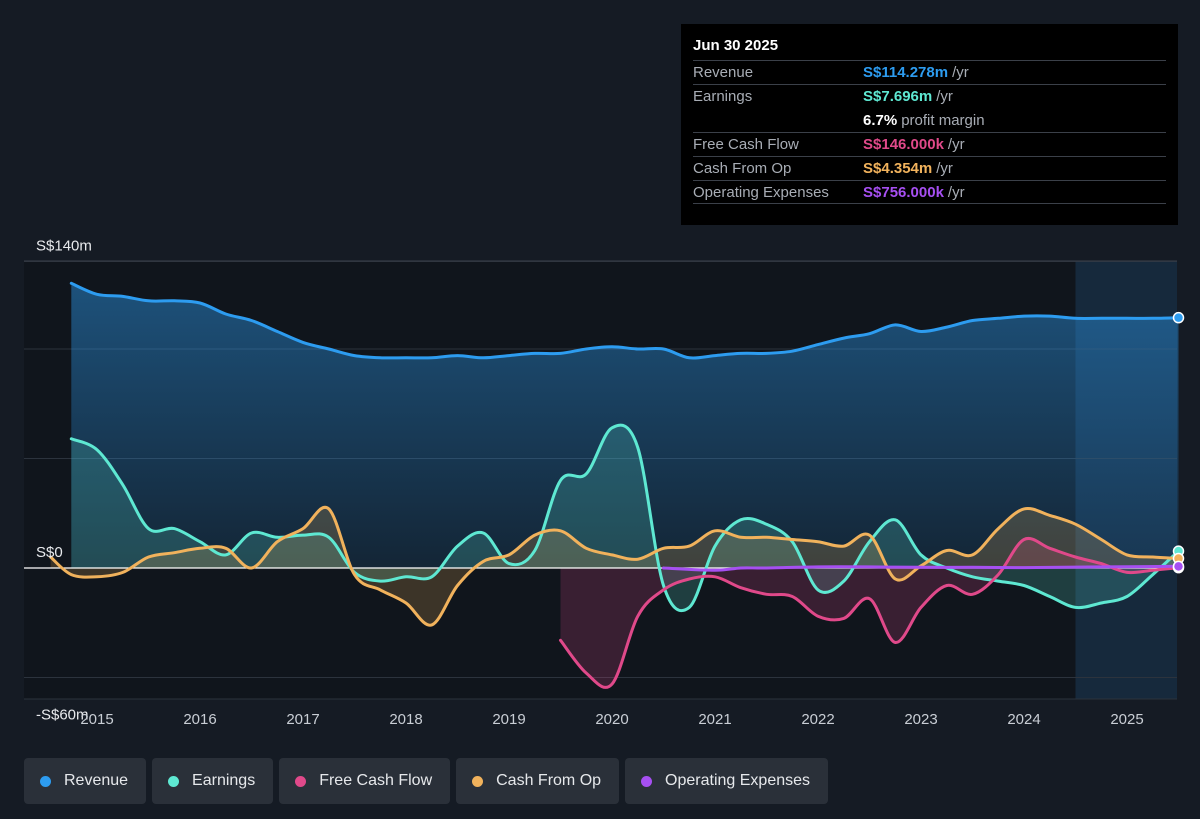 This screenshot has width=1200, height=819. What do you see at coordinates (302, 719) in the screenshot?
I see `x-tick-label: 2017` at bounding box center [302, 719].